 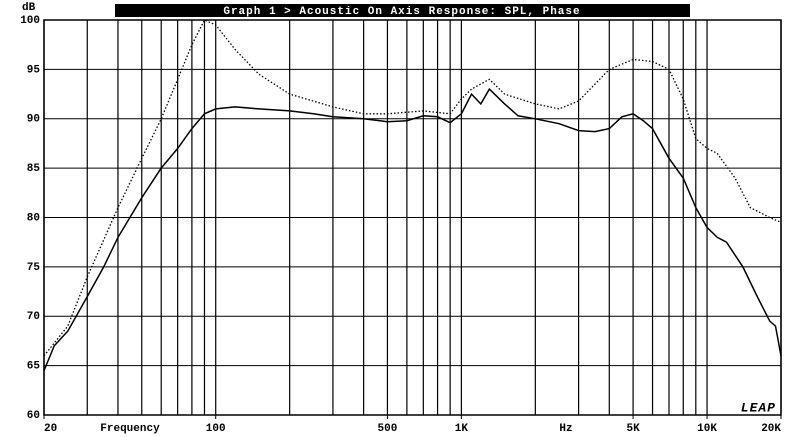 I want to click on y-tick-label: 100, so click(x=30, y=21).